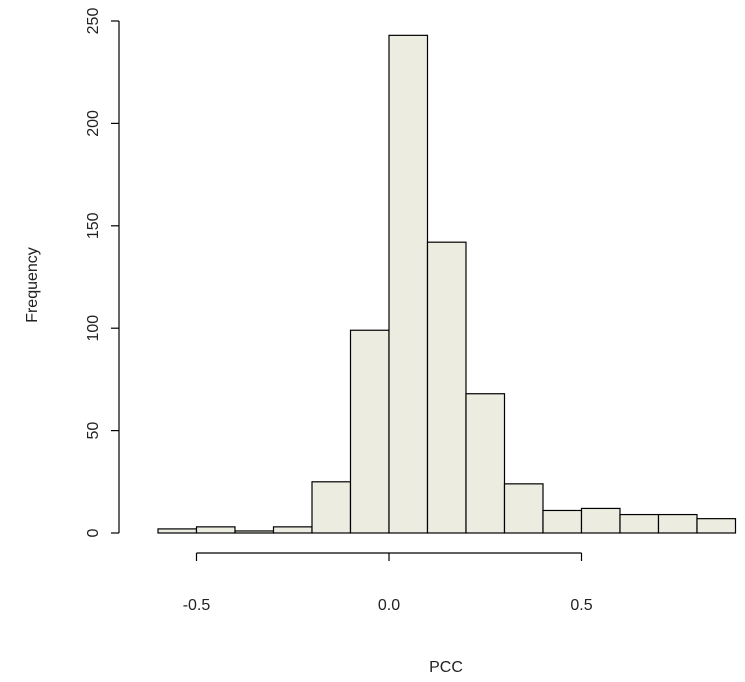  What do you see at coordinates (93, 225) in the screenshot?
I see `y-tick-label: 150` at bounding box center [93, 225].